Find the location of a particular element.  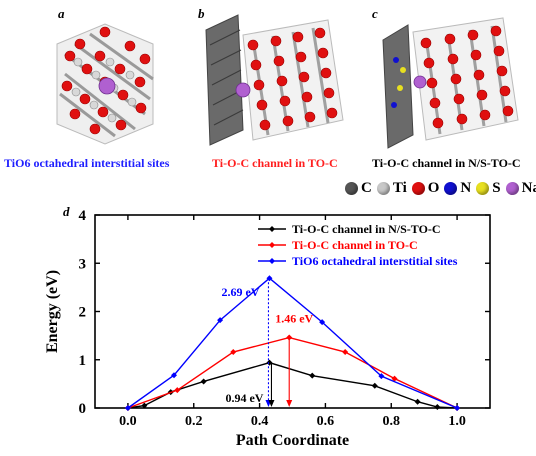

element-swatch-c is located at coordinates (351, 188).